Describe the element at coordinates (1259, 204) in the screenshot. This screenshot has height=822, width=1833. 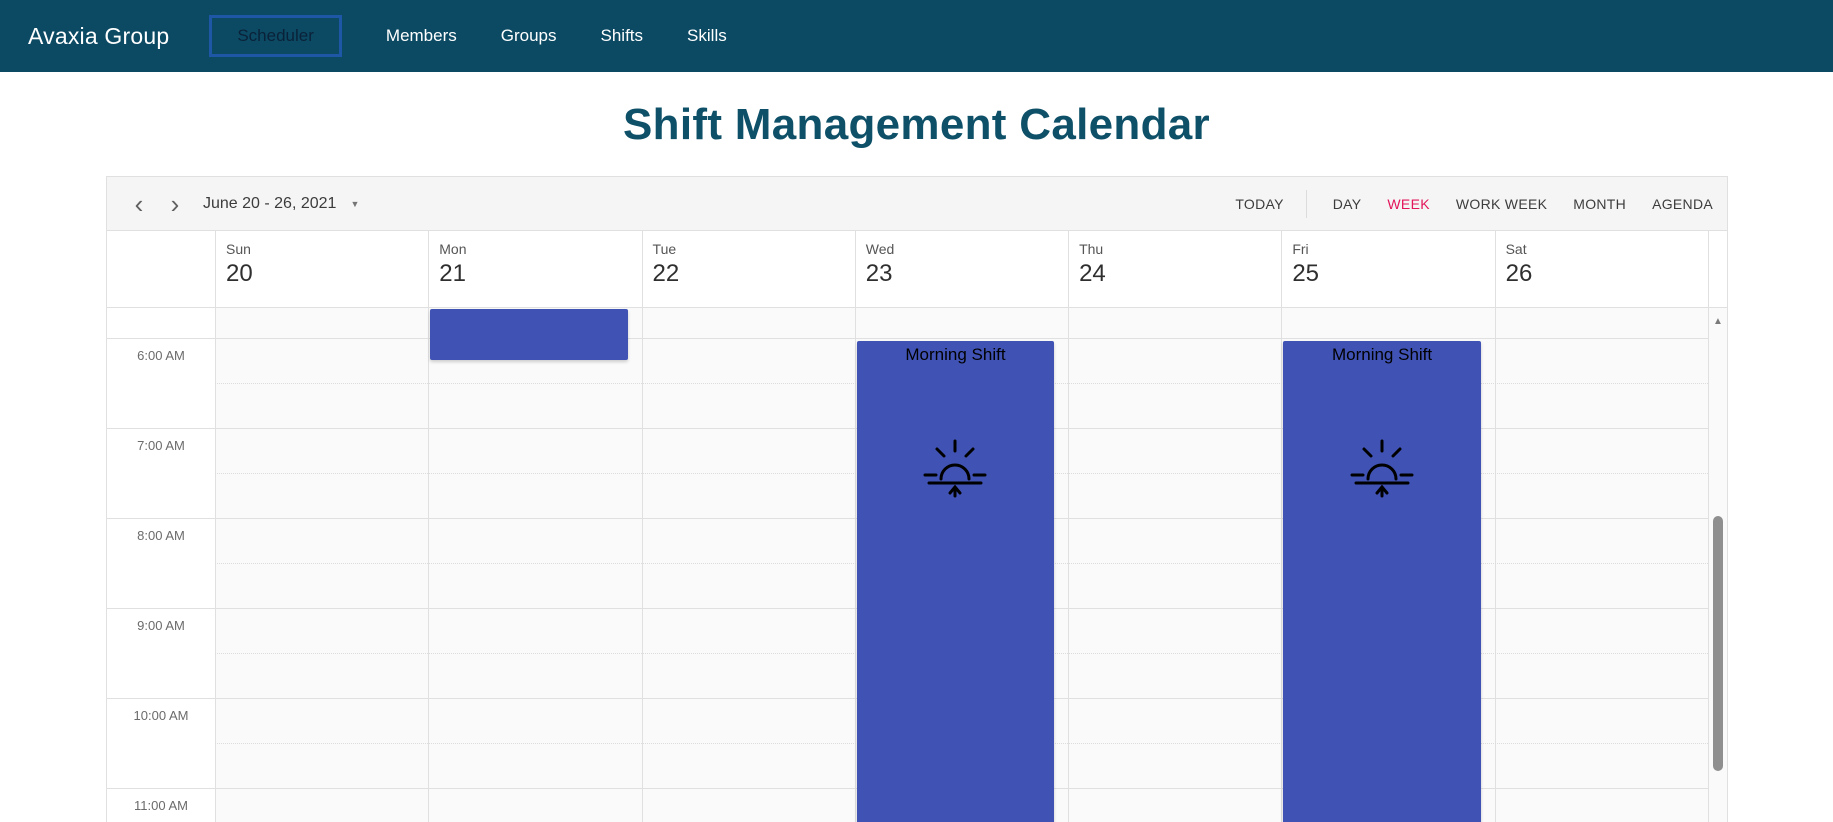
I see `view-today-button: TODAY` at that location.